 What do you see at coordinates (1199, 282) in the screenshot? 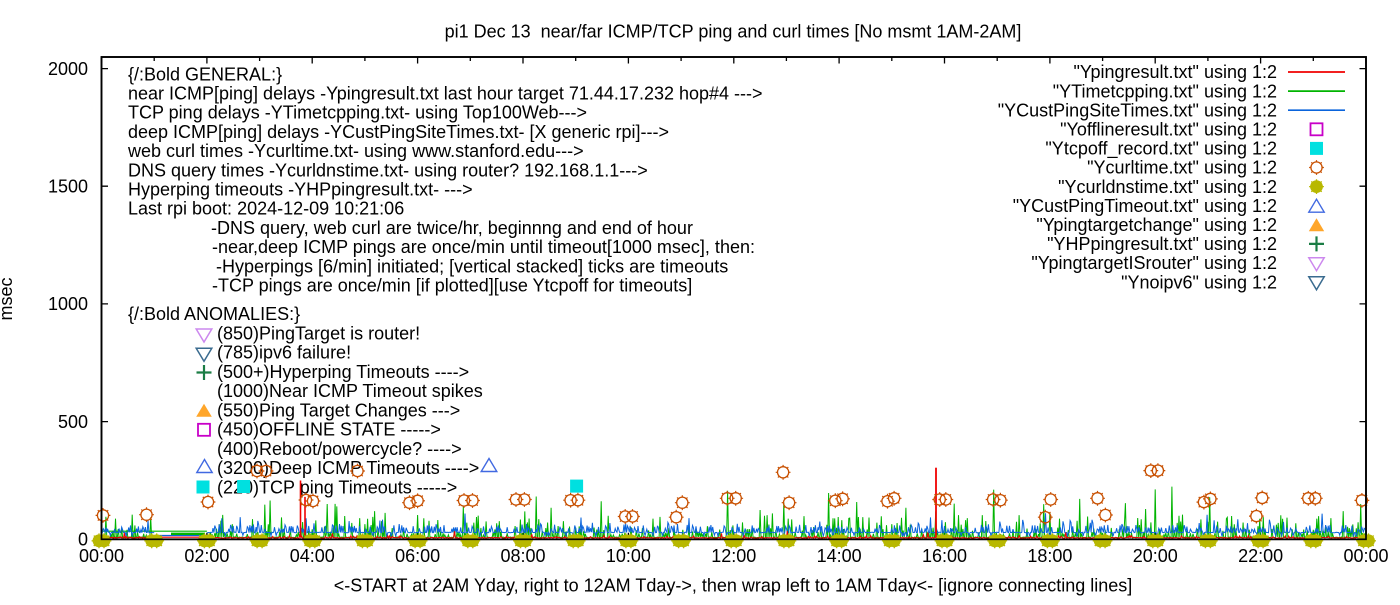
I see `svg-text: "Ynoipv6" using 1:2` at bounding box center [1199, 282].